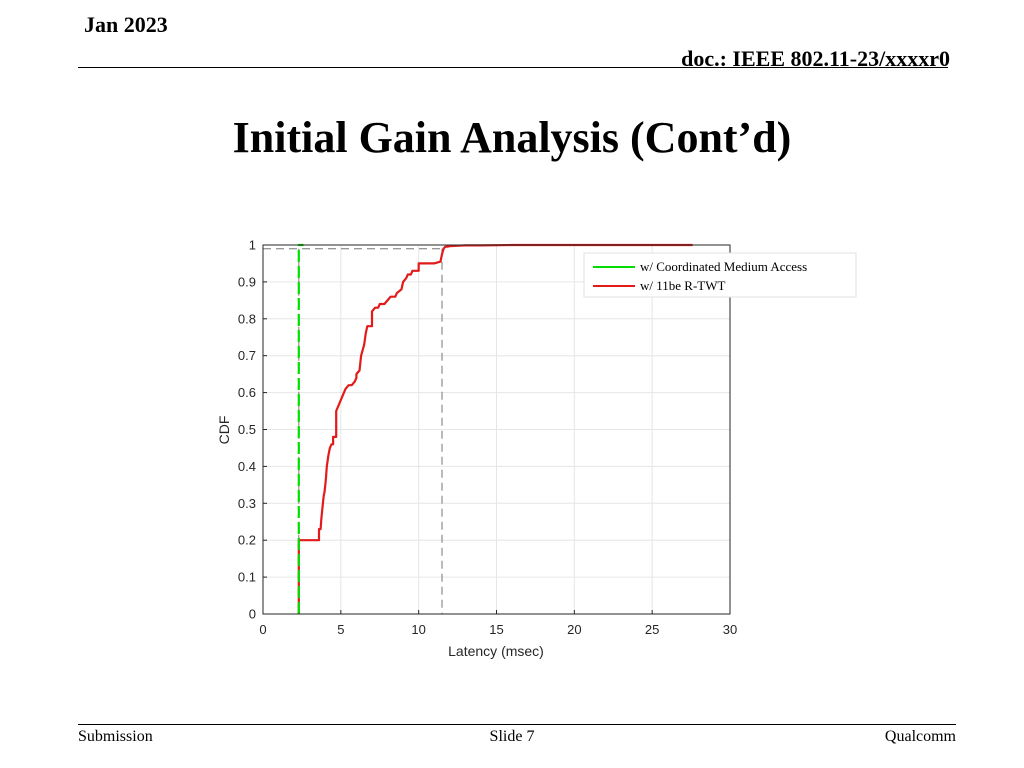  What do you see at coordinates (247, 392) in the screenshot?
I see `y-tick-label: 0.6` at bounding box center [247, 392].